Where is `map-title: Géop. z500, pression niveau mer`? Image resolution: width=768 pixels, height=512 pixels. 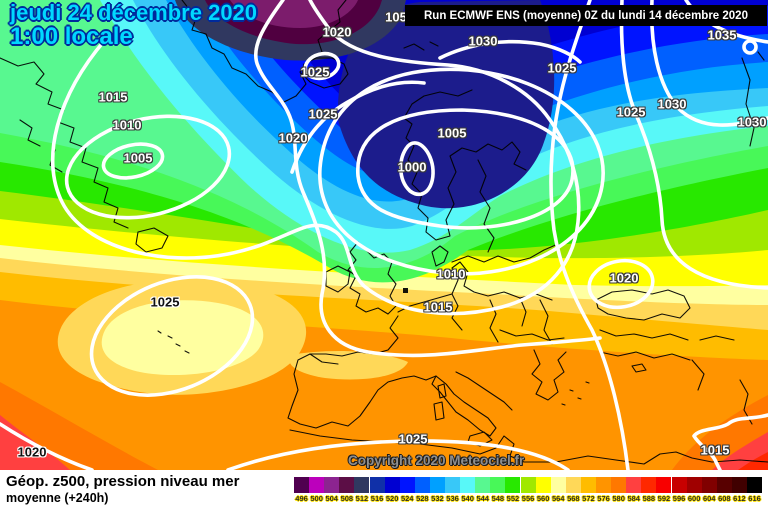
map-title: Géop. z500, pression niveau mer is located at coordinates (123, 481).